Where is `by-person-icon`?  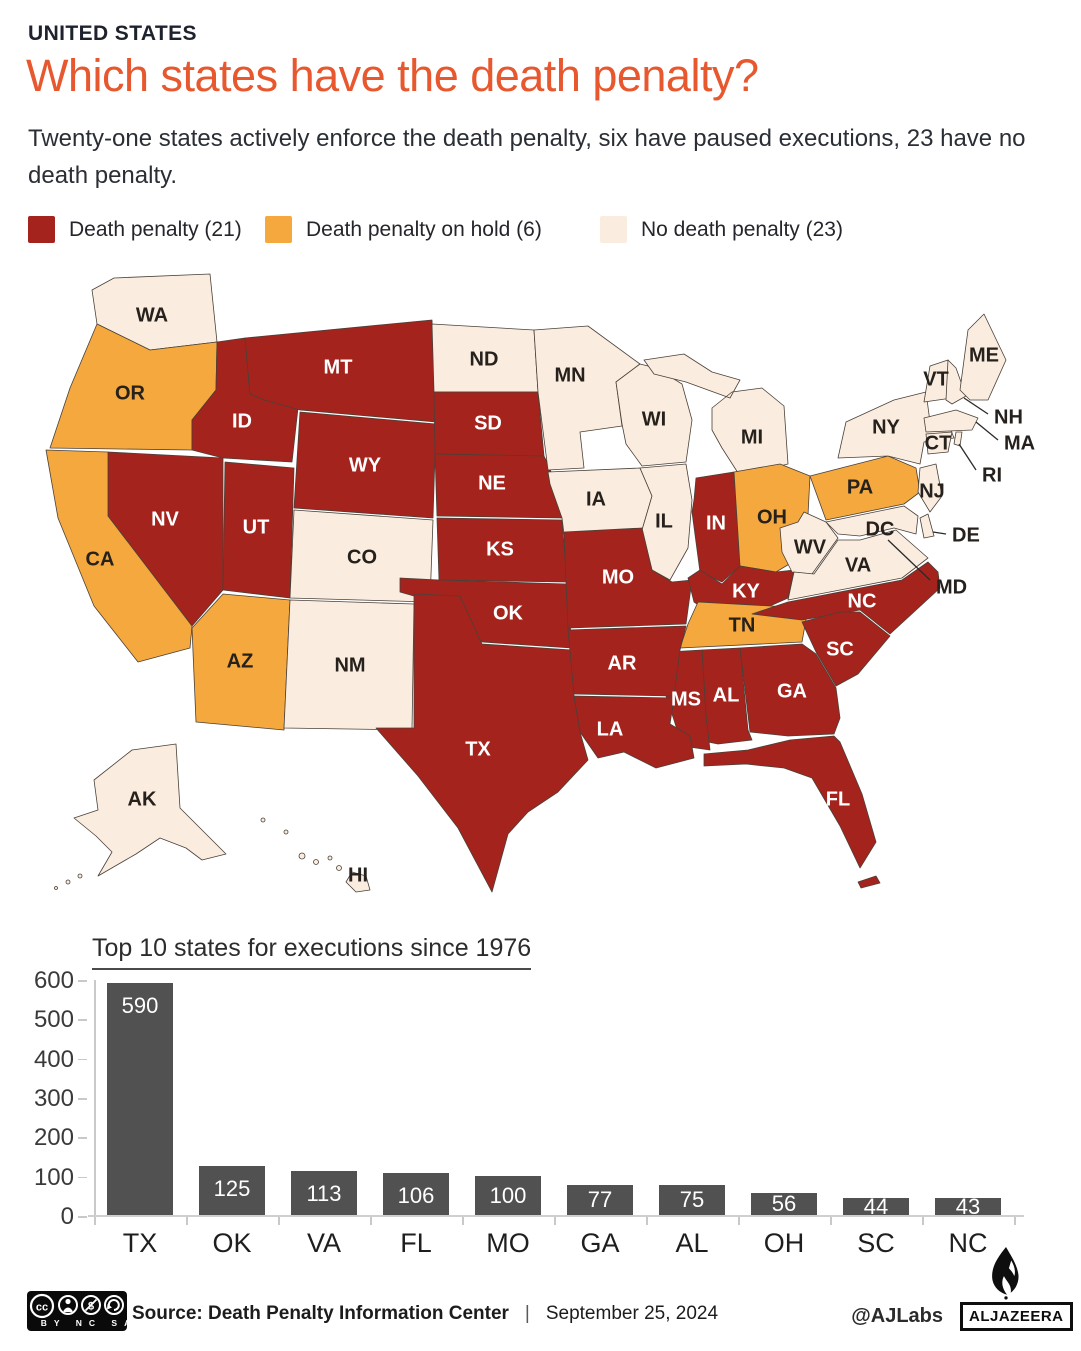 by-person-icon is located at coordinates (68, 1305).